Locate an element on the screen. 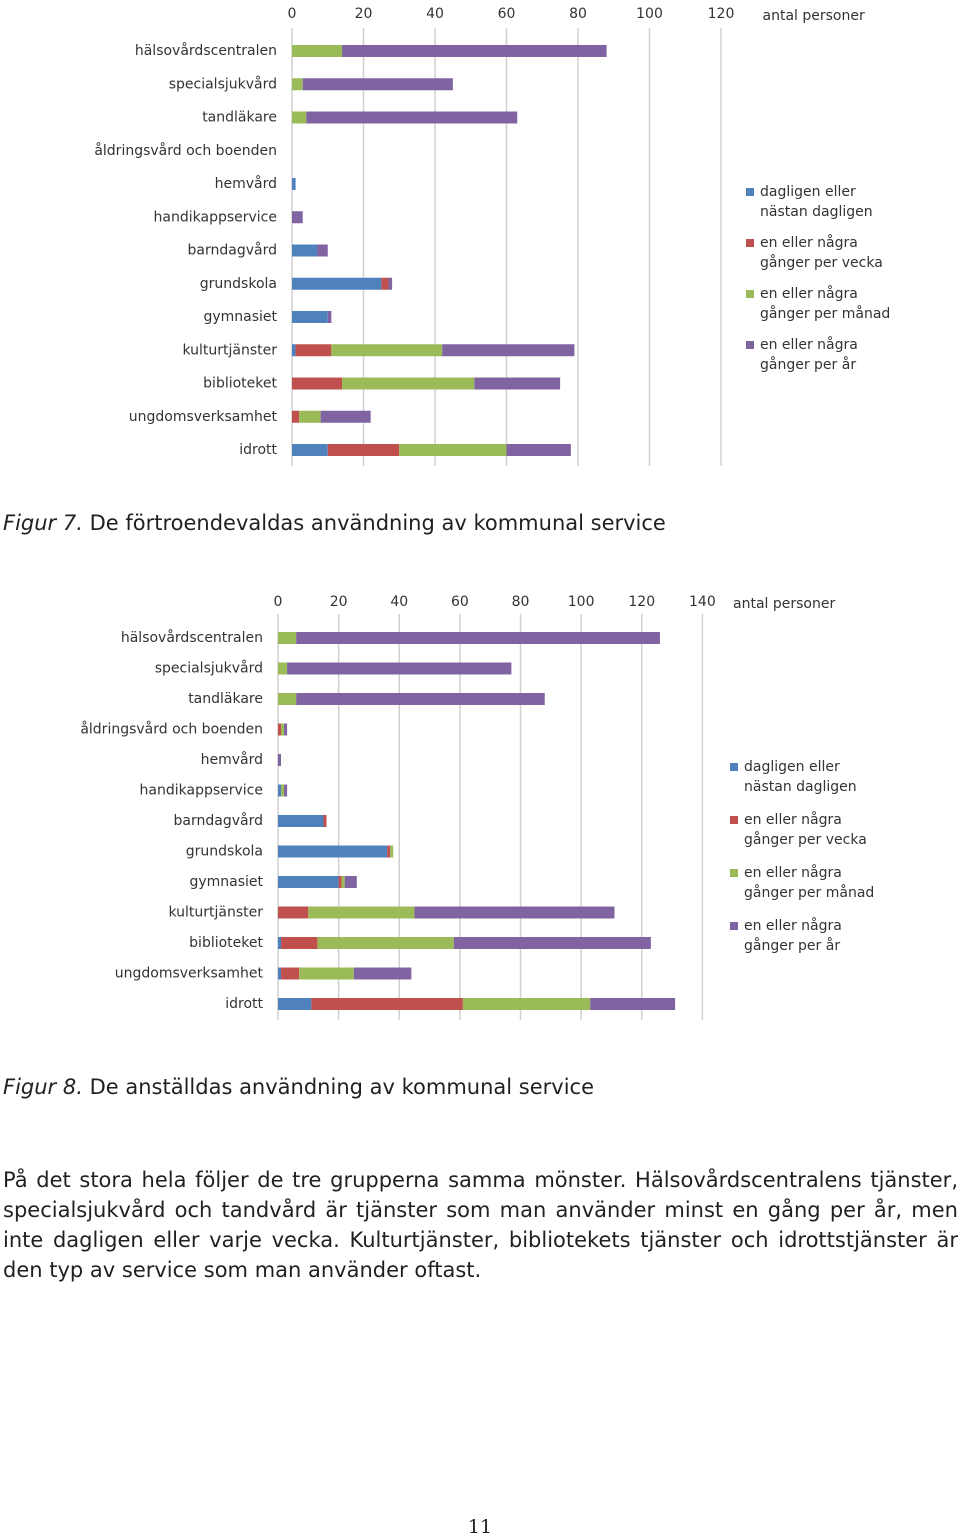  category-label: handikappservice is located at coordinates (215, 217).